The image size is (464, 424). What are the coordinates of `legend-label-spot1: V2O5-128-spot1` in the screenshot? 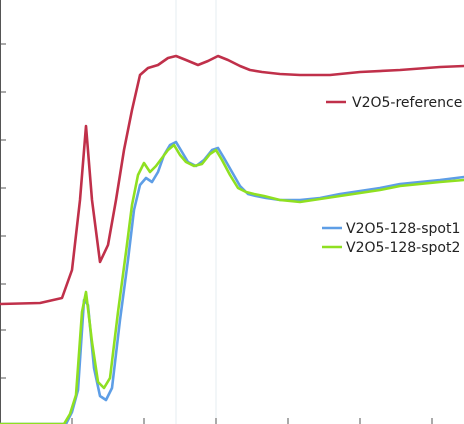 It's located at (403, 229).